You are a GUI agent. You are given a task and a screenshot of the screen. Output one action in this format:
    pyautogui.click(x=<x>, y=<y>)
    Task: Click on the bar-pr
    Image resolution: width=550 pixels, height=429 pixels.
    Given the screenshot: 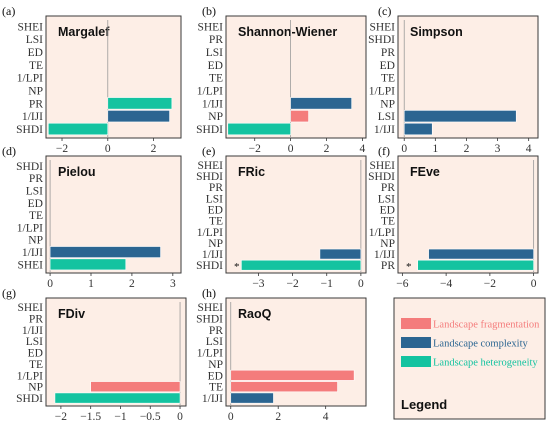 What is the action you would take?
    pyautogui.click(x=140, y=103)
    